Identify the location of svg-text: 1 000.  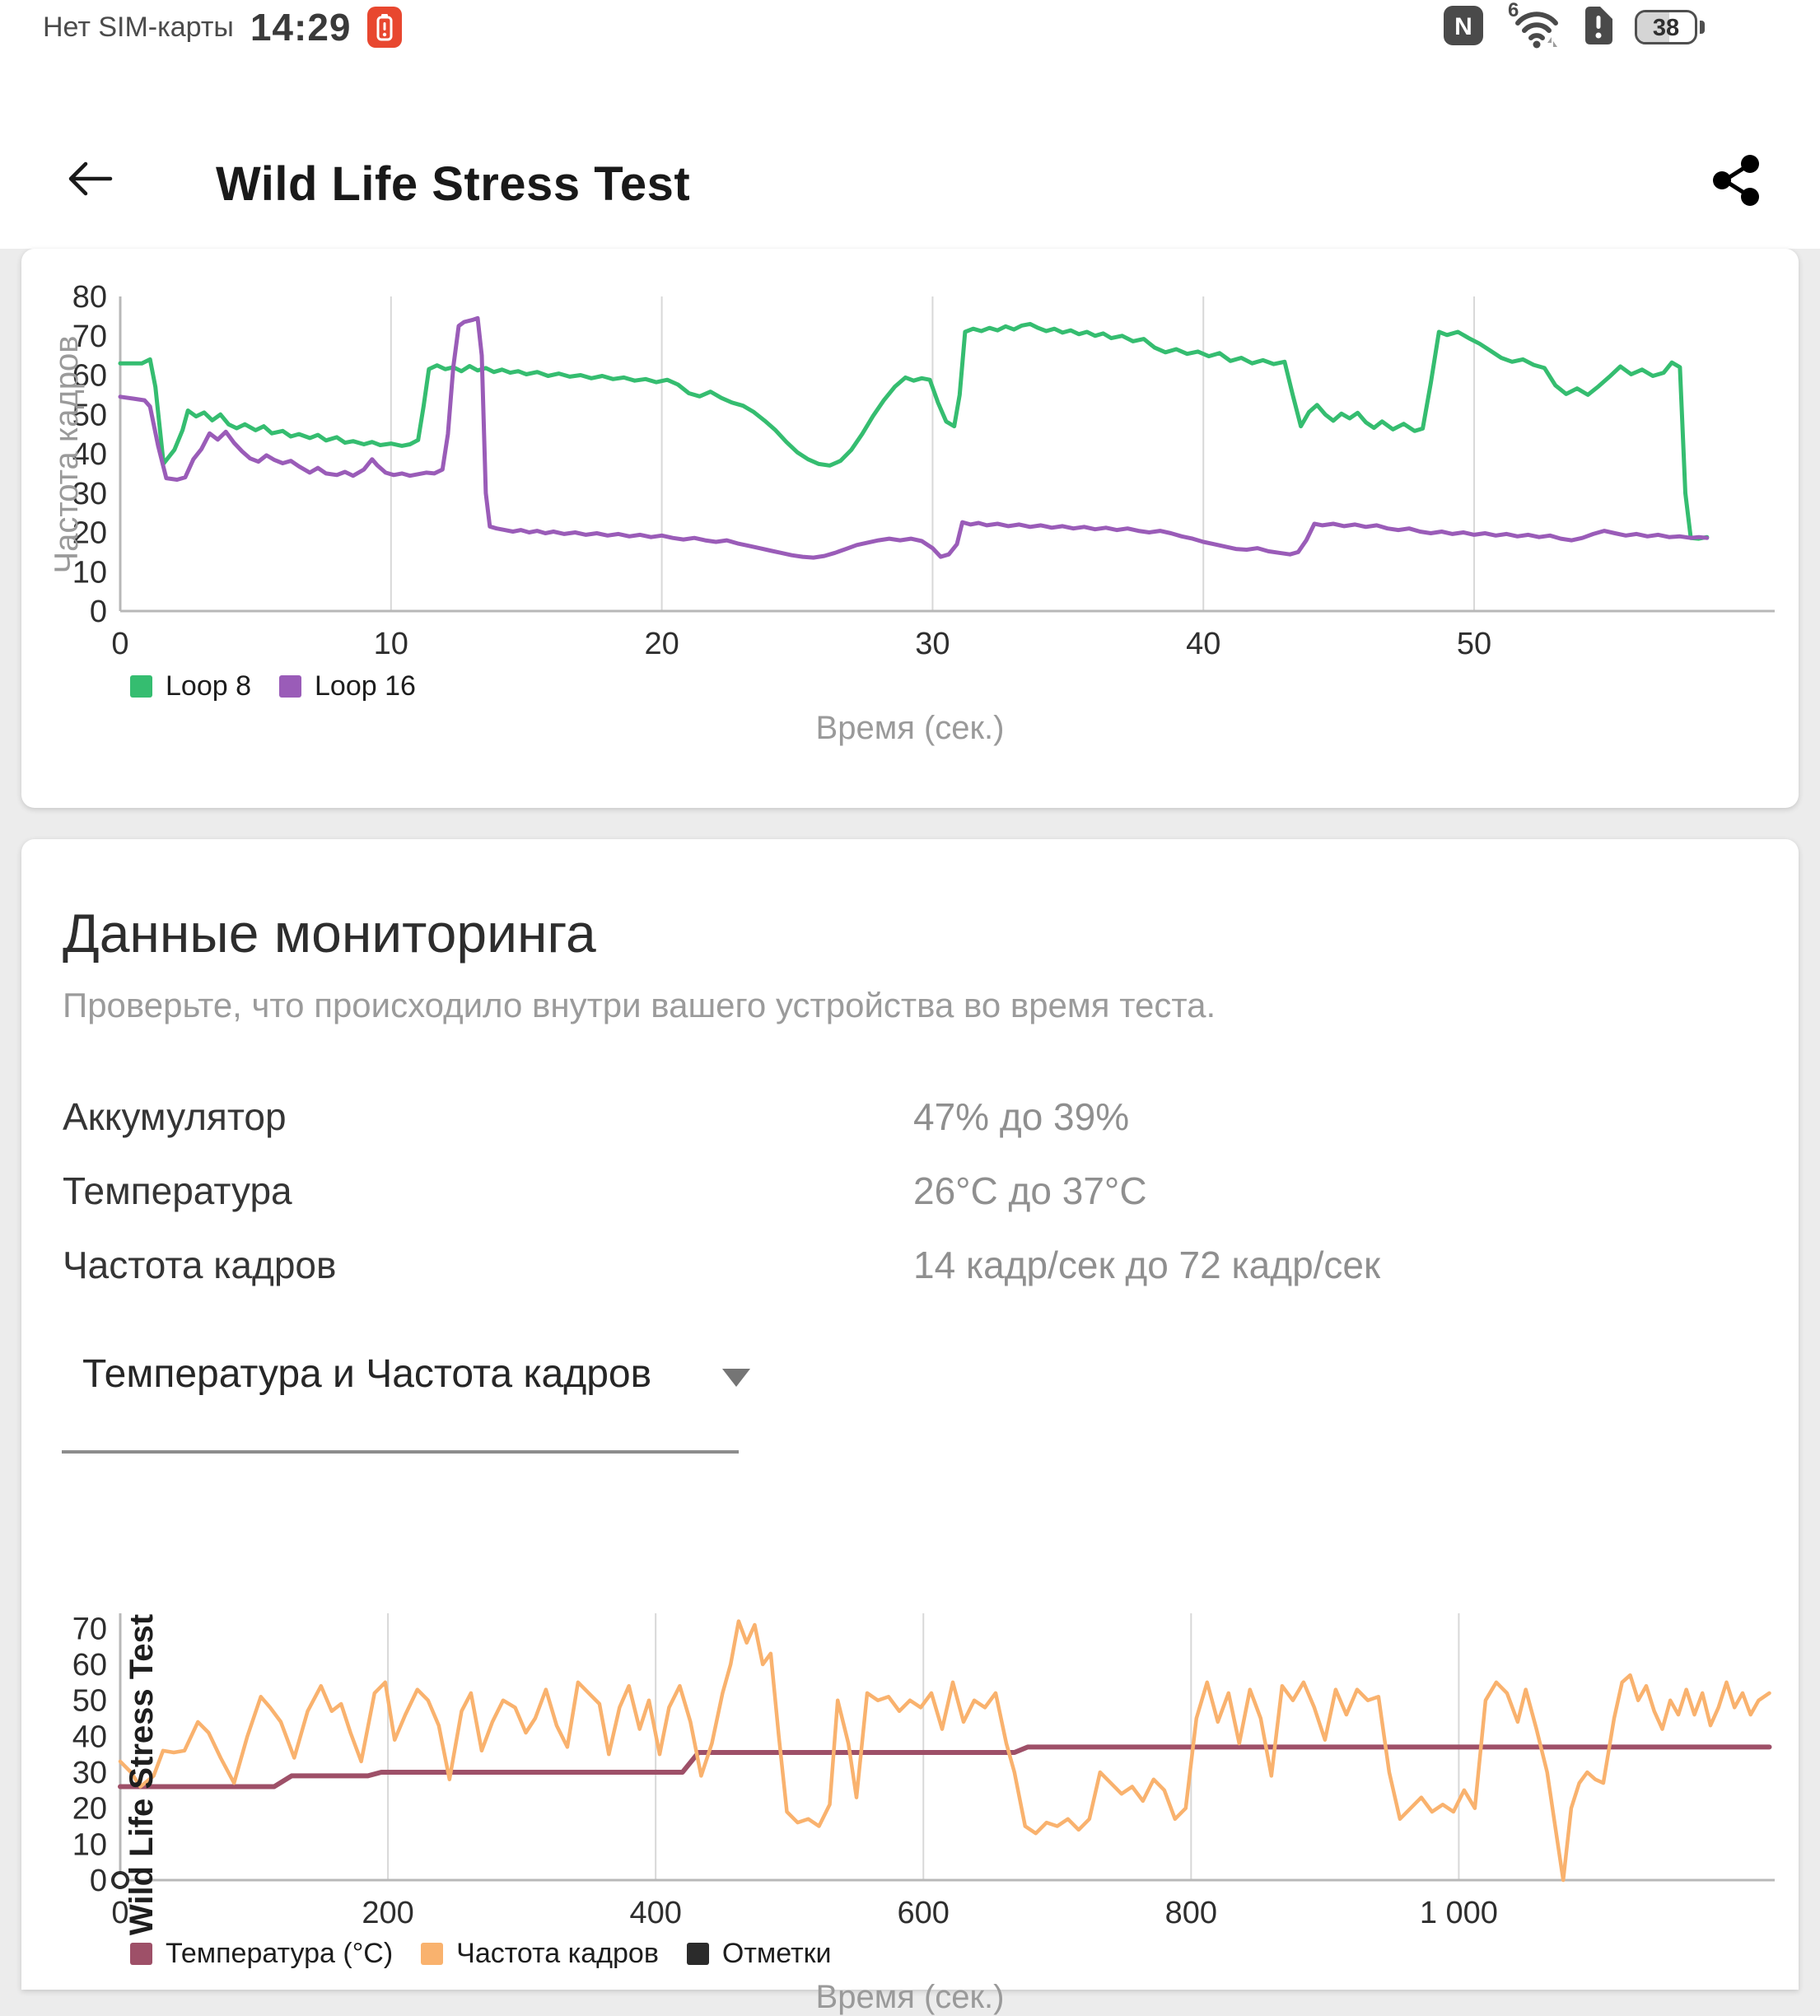
(1459, 1913).